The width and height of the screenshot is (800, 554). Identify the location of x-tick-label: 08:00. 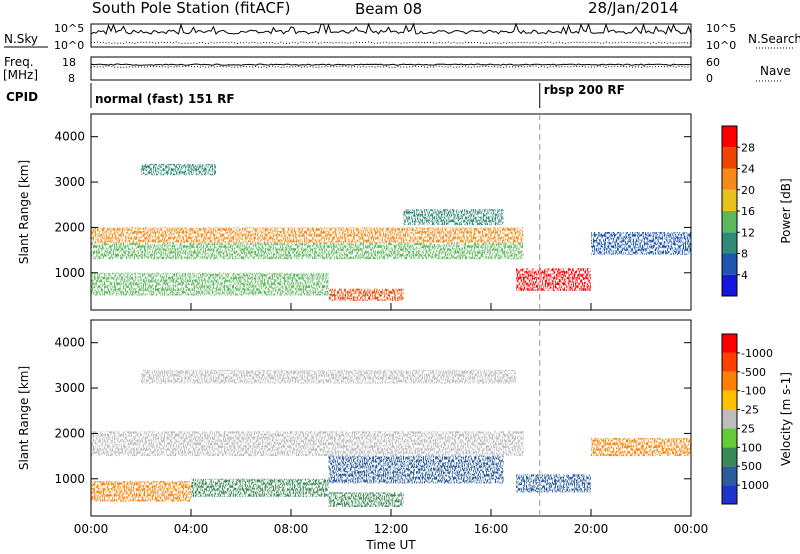
(291, 529).